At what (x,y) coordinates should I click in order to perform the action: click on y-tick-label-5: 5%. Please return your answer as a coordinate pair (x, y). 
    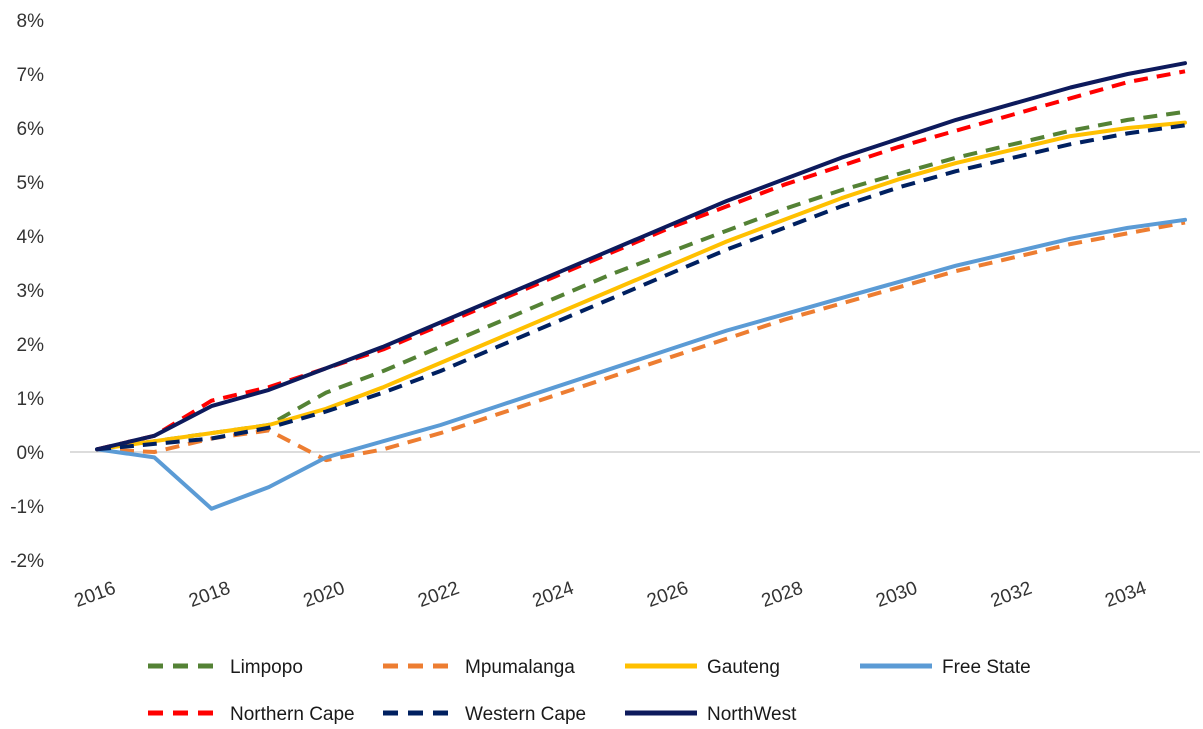
    Looking at the image, I should click on (31, 183).